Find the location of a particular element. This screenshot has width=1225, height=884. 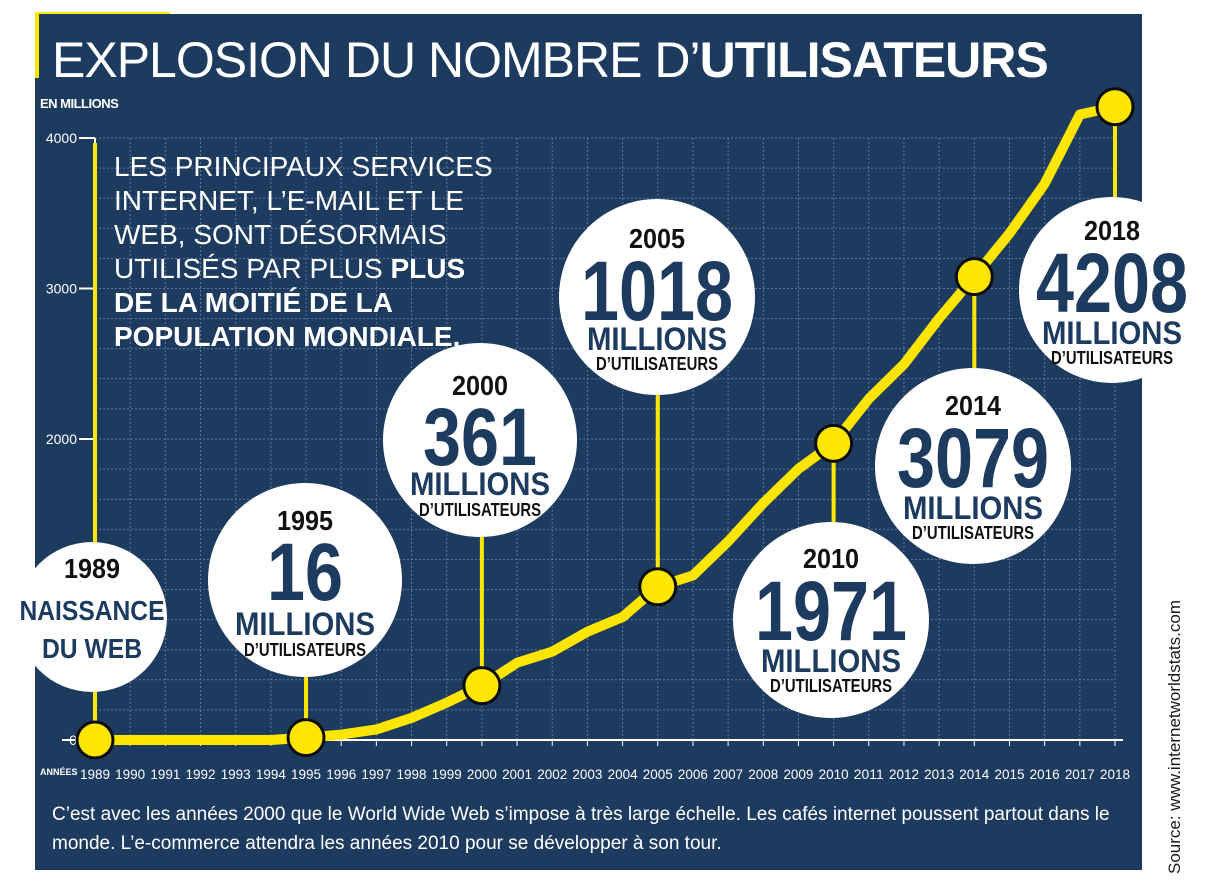

x-tick-label: 2012 is located at coordinates (904, 774).